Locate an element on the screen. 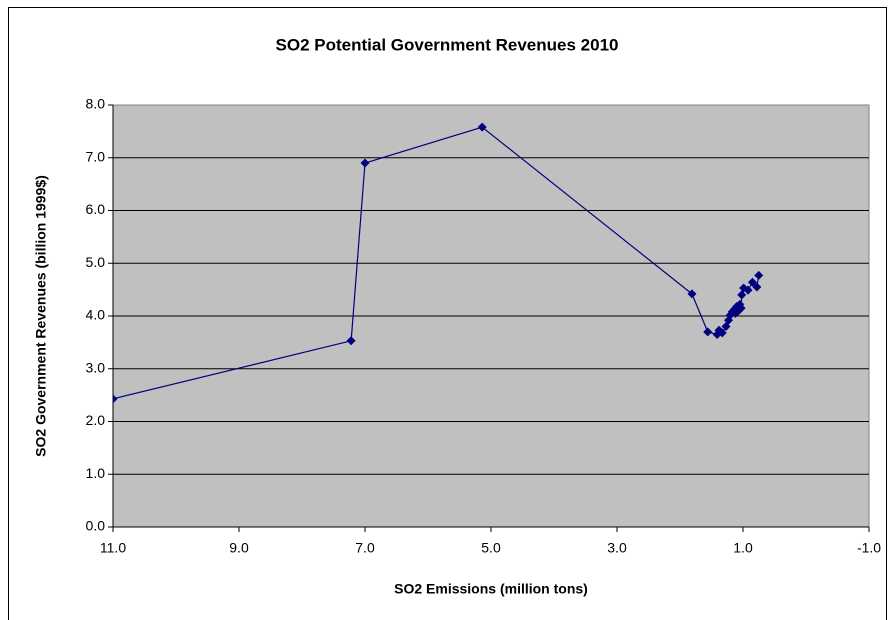  y-axis-label: SO2 Government Revenues (billion 1999$) is located at coordinates (41, 316).